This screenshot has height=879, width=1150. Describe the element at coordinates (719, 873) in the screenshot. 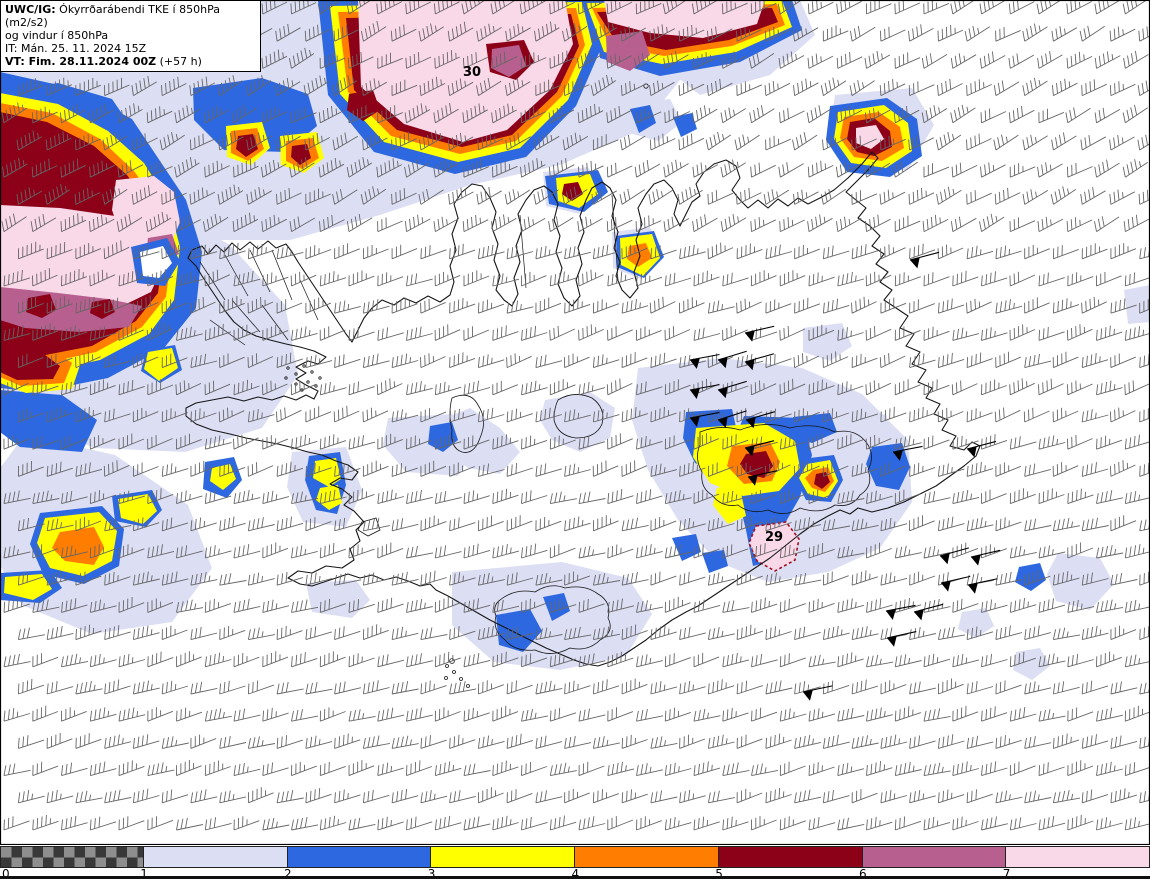

I see `scale-tick-label-5: 5` at that location.